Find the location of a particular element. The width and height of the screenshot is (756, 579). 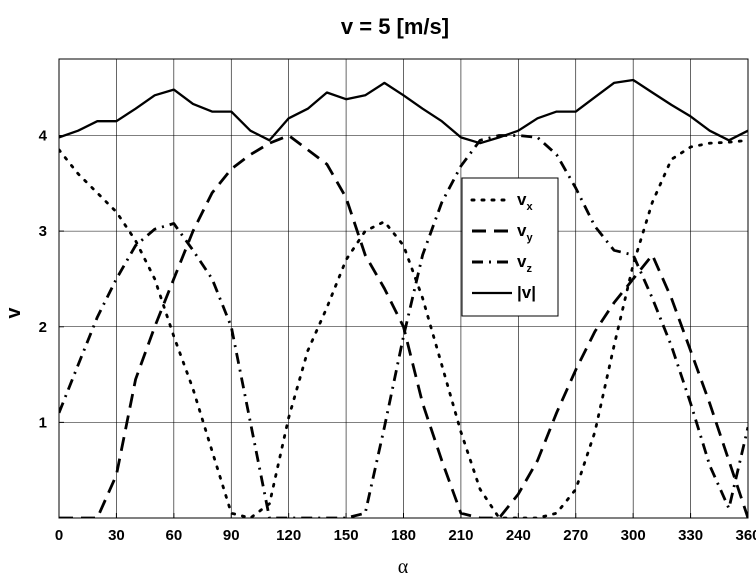

legend-box is located at coordinates (510, 247).